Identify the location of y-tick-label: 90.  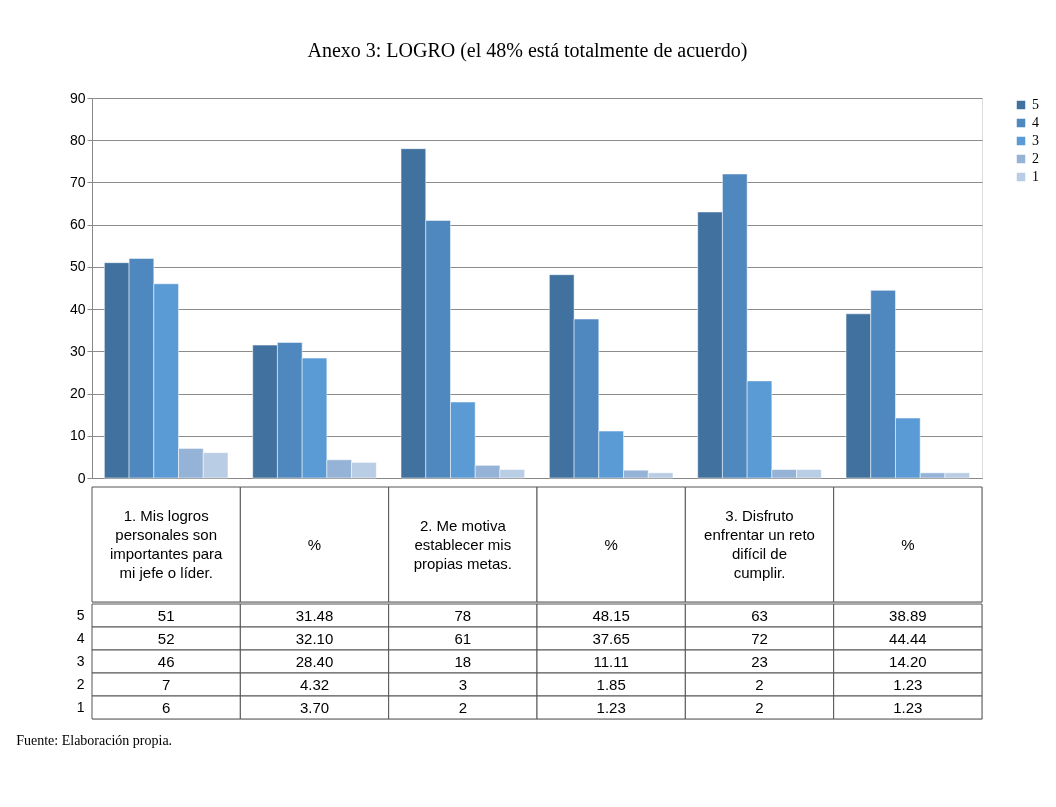
(77, 97).